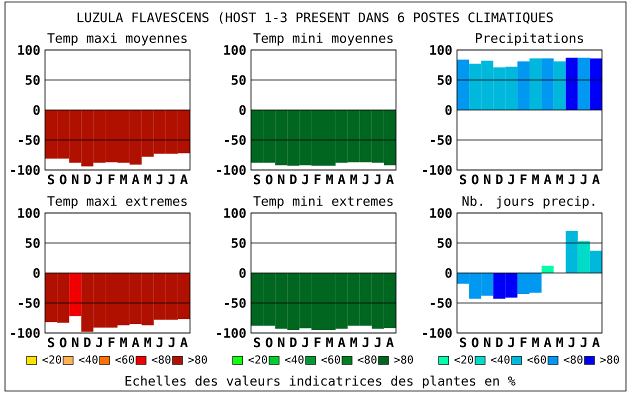 This screenshot has width=630, height=394. What do you see at coordinates (529, 39) in the screenshot?
I see `chart-title: Precipitations` at bounding box center [529, 39].